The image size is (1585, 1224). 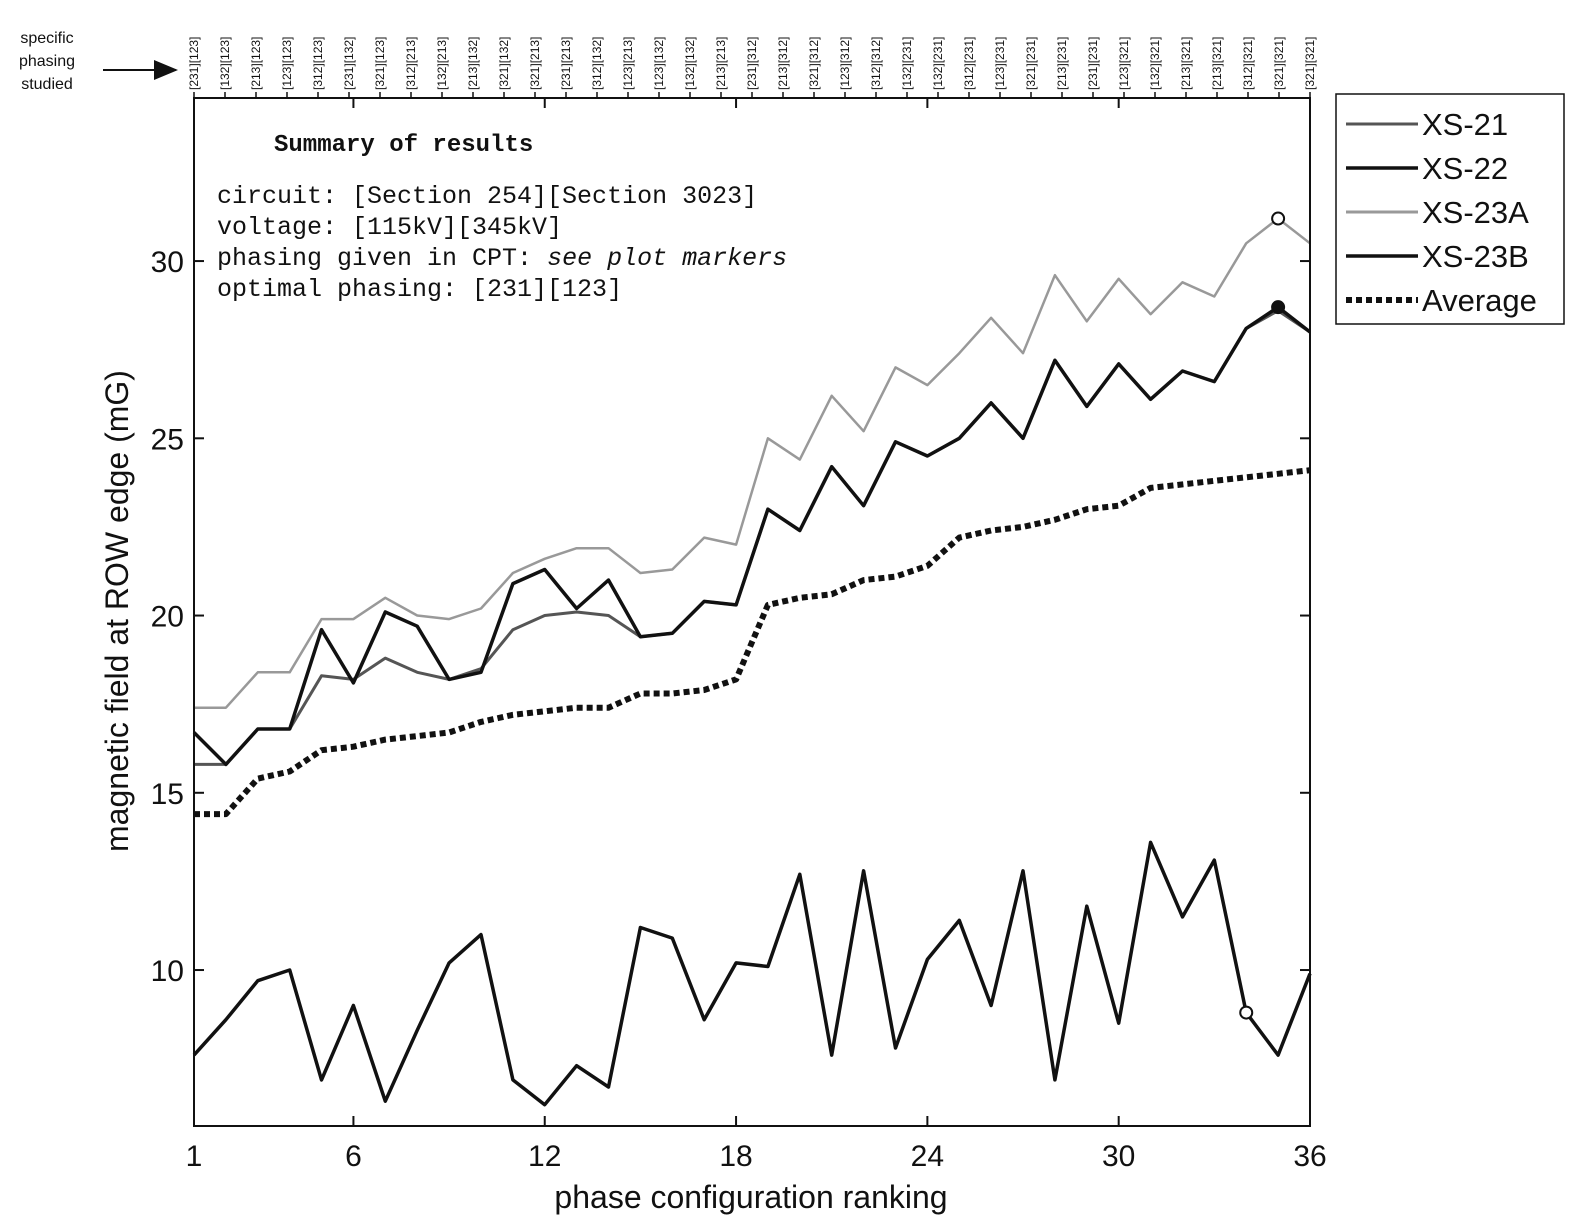 What do you see at coordinates (403, 145) in the screenshot?
I see `summary-title: Summary of results` at bounding box center [403, 145].